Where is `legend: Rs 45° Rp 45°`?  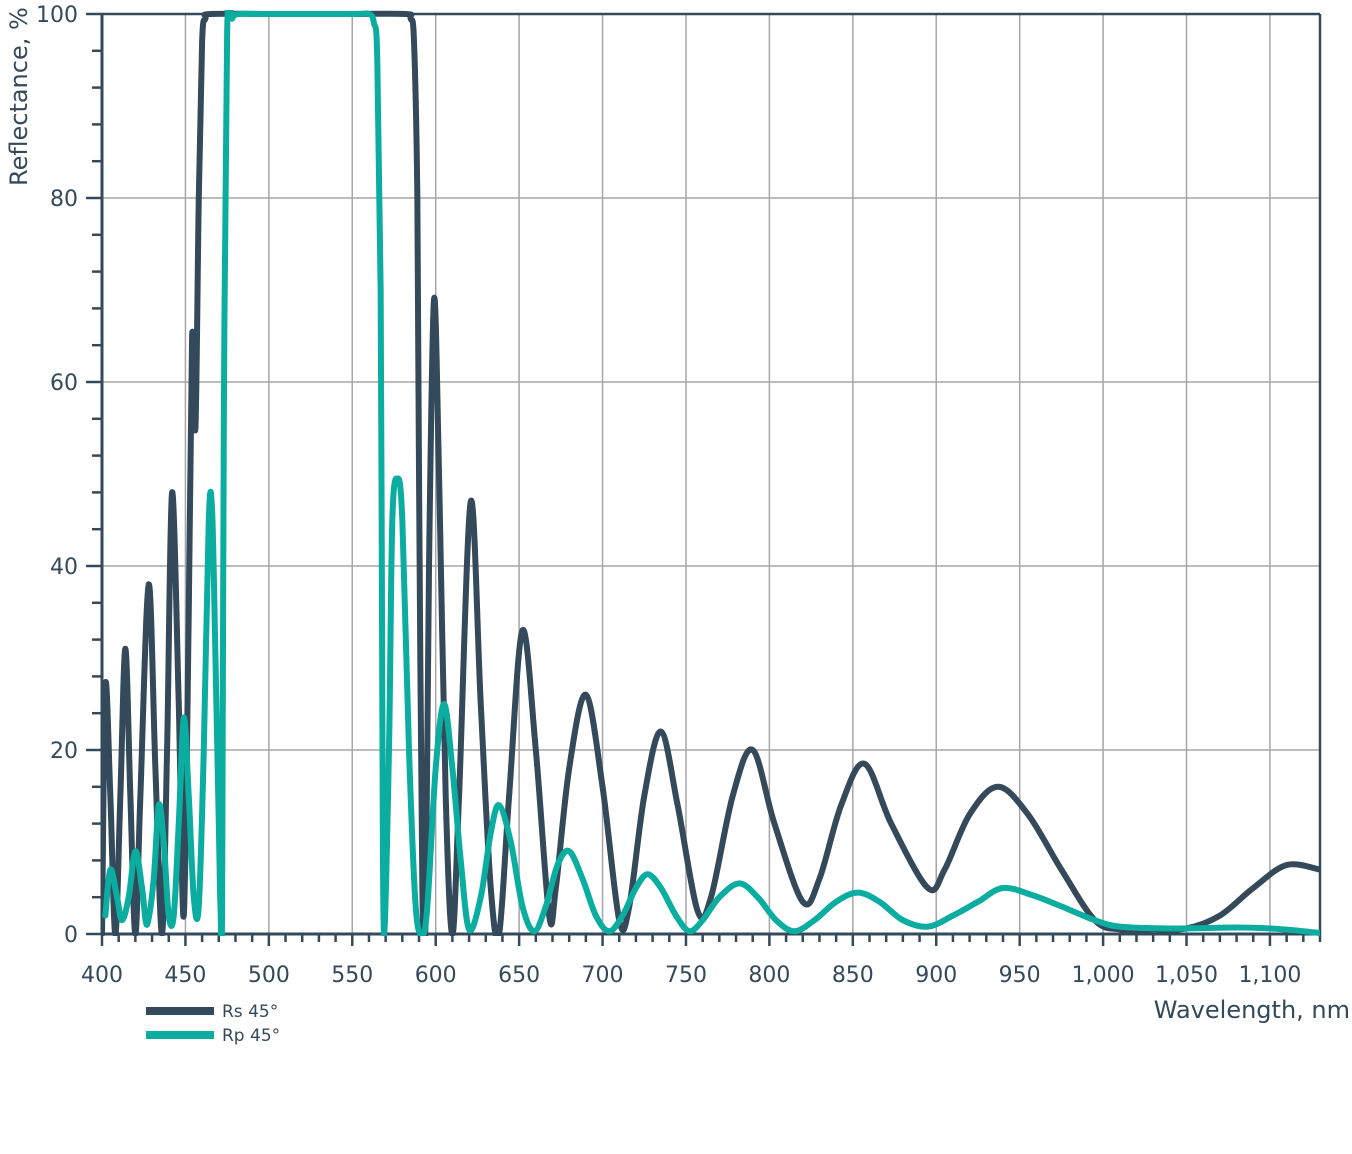 legend: Rs 45° Rp 45° is located at coordinates (213, 1024).